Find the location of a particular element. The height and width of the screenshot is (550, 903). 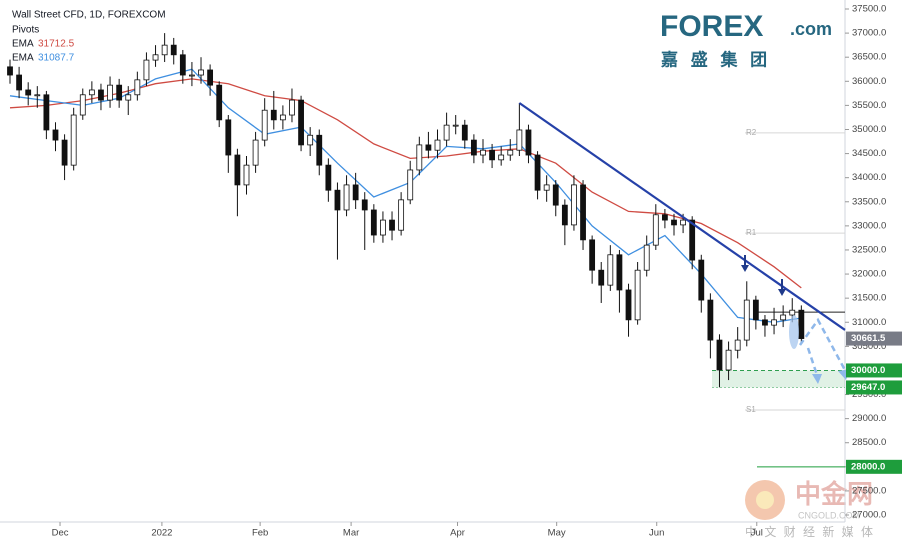

brand: FOREX is located at coordinates (711, 26).